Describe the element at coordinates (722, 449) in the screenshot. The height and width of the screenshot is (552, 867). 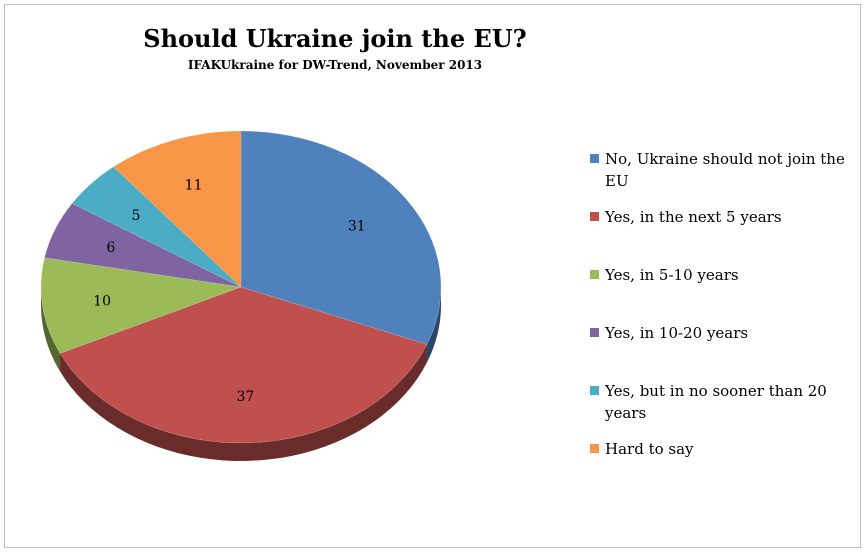
I see `legend-item: Hard to say` at that location.